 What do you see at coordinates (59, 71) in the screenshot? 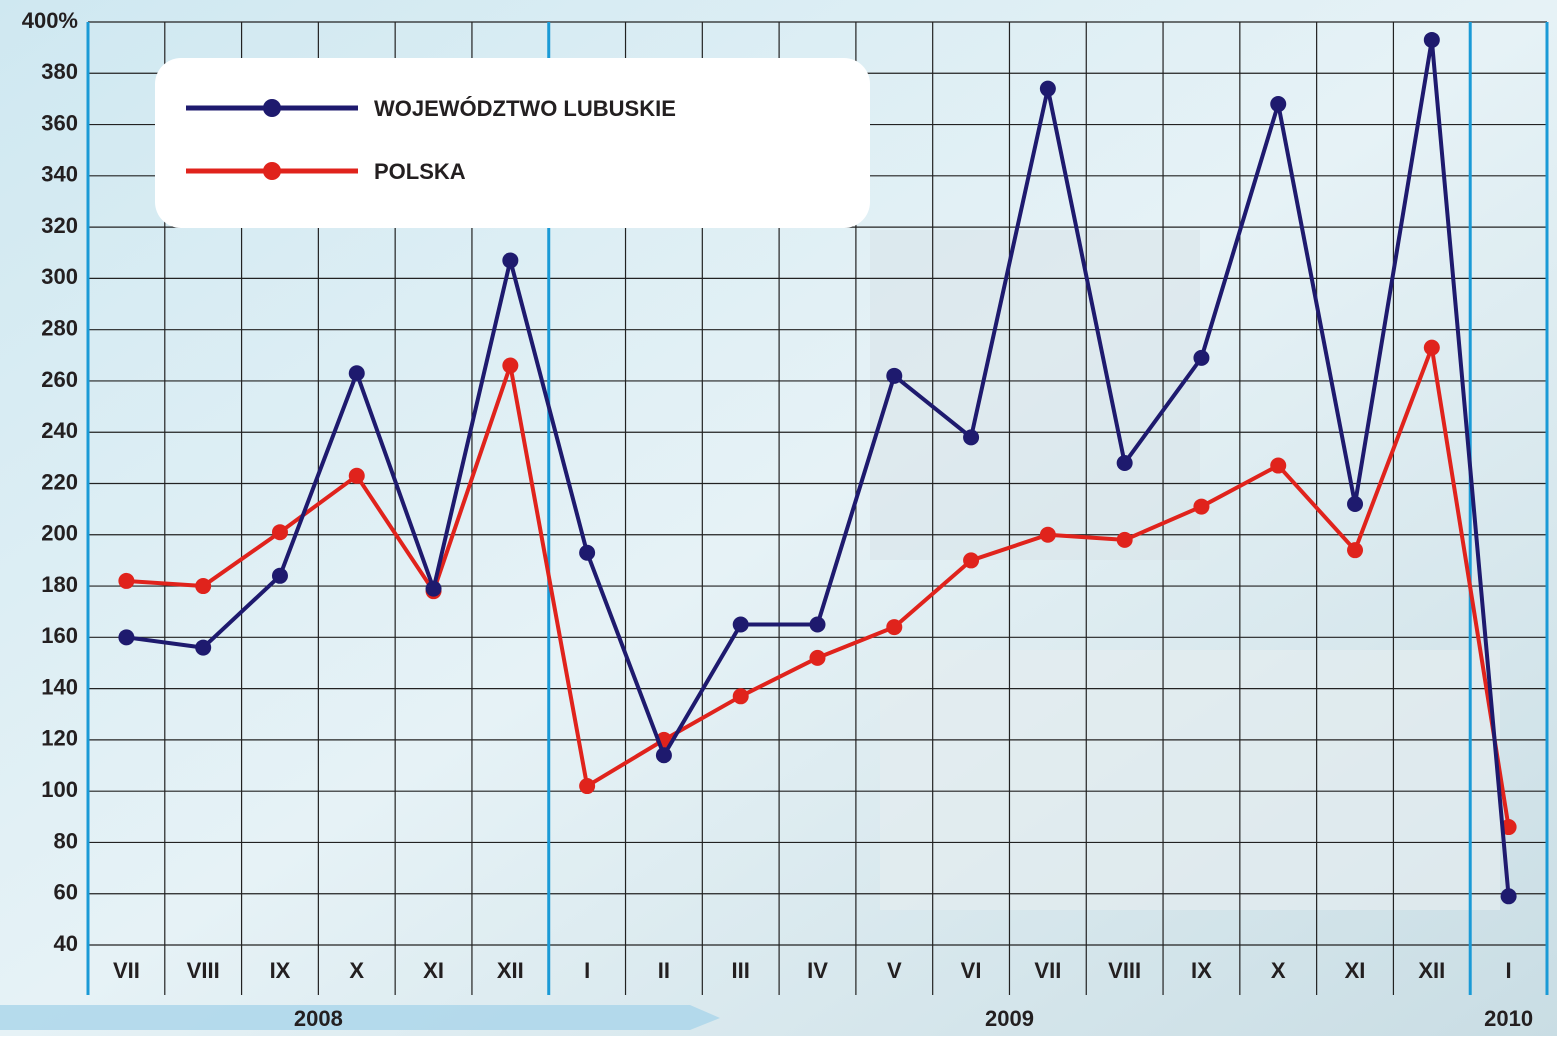
I see `y-tick-label: 380` at bounding box center [59, 71].